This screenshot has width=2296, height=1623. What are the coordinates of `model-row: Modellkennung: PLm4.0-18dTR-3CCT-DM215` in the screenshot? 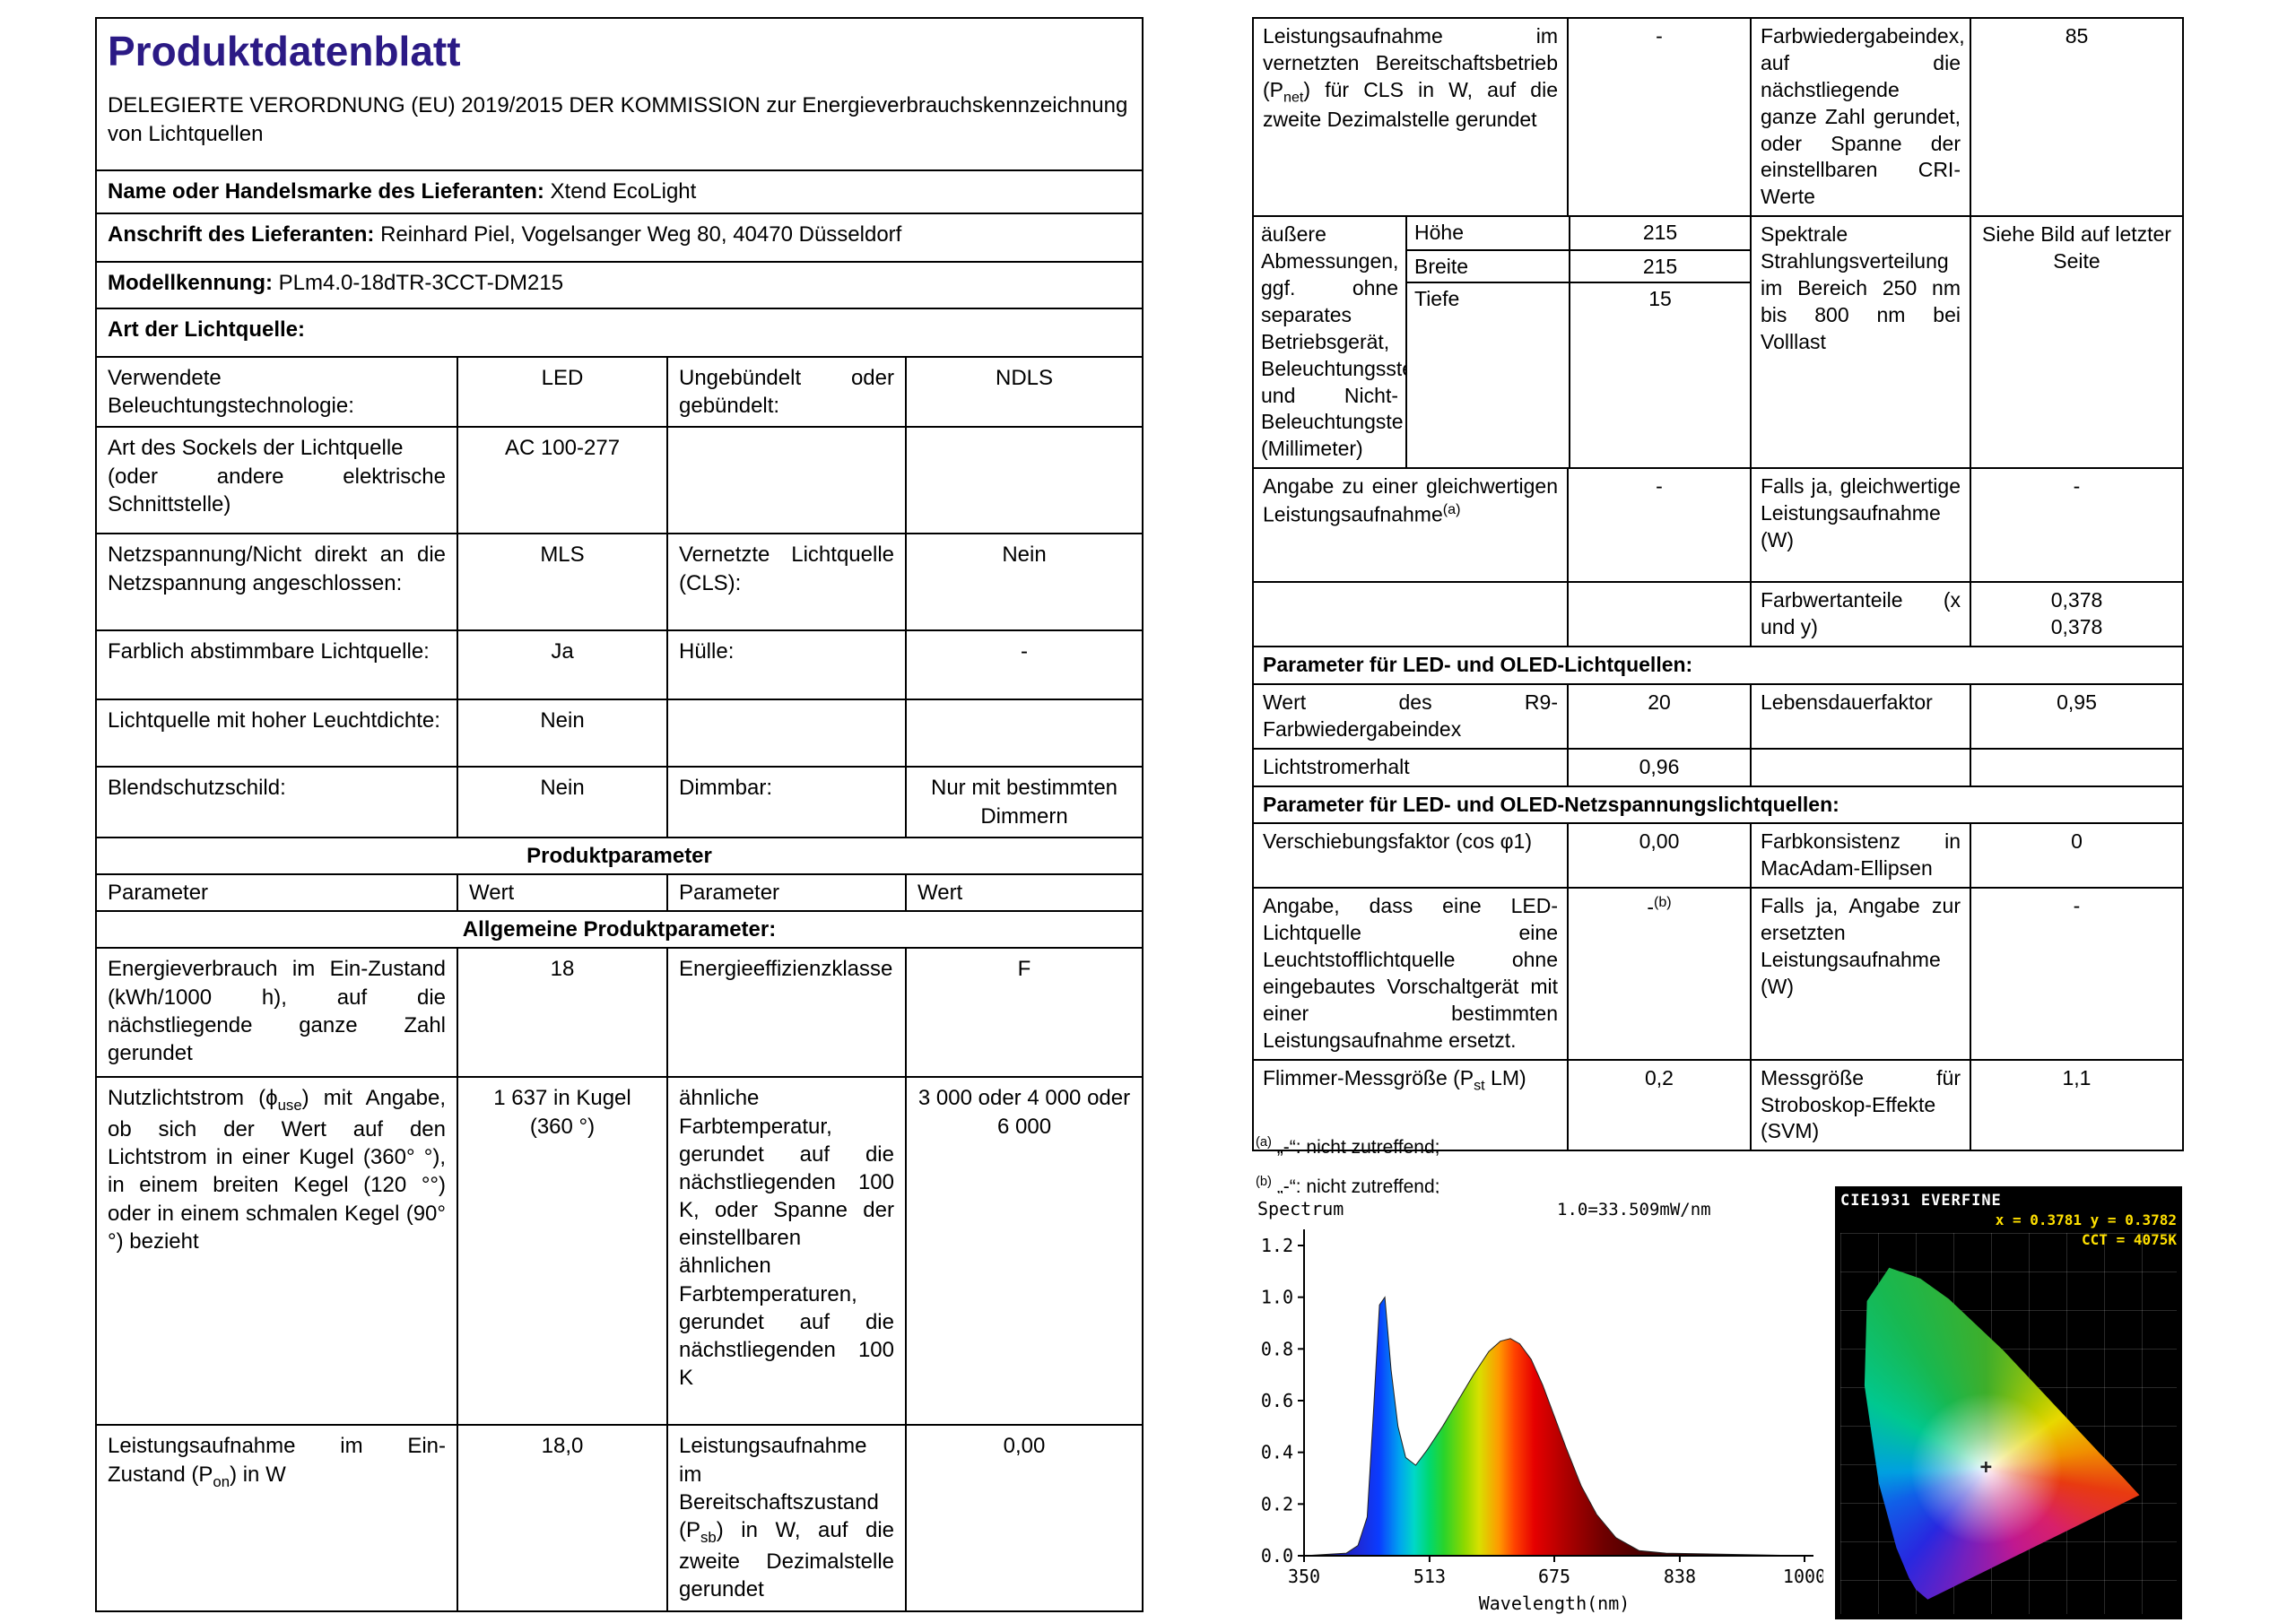 It's located at (619, 285).